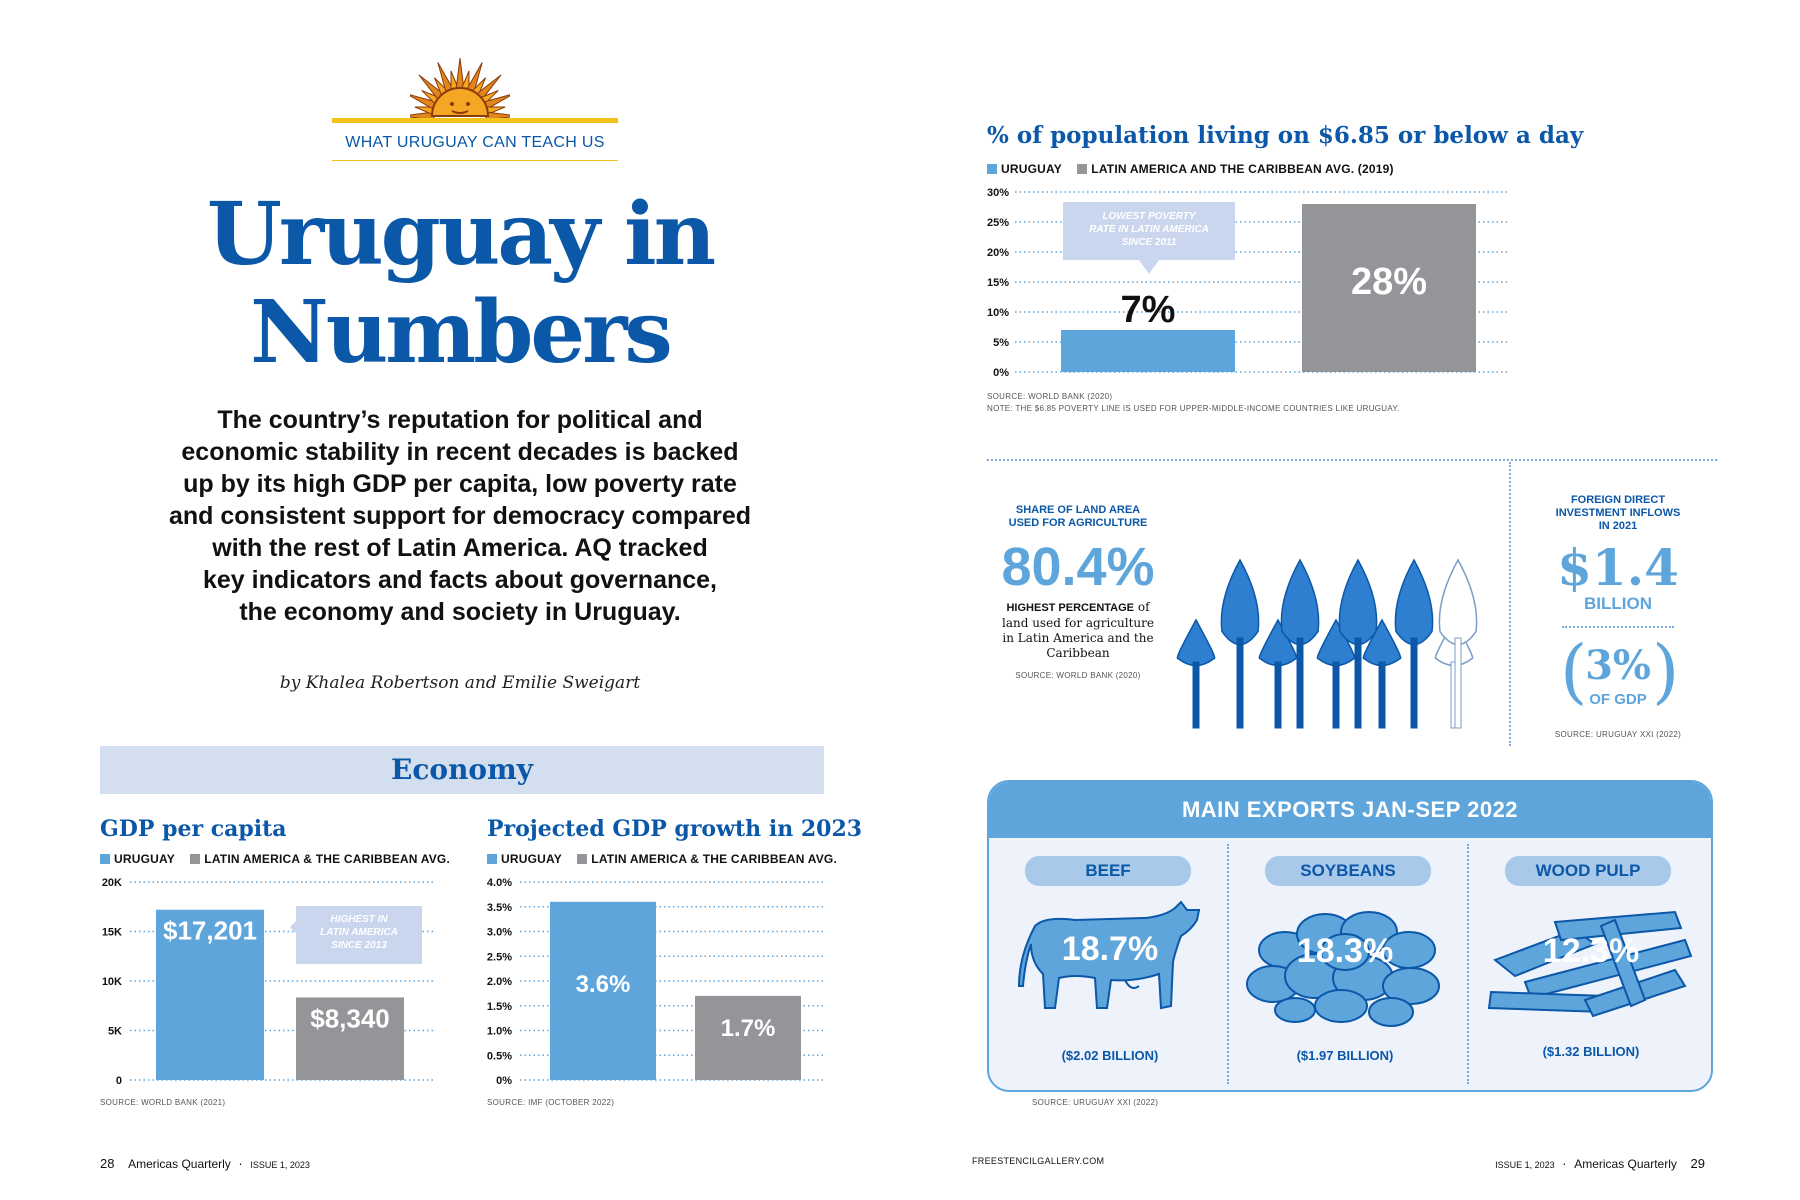 The width and height of the screenshot is (1800, 1200). I want to click on growth-chart-title: Projected GDP growth in 2023, so click(675, 829).